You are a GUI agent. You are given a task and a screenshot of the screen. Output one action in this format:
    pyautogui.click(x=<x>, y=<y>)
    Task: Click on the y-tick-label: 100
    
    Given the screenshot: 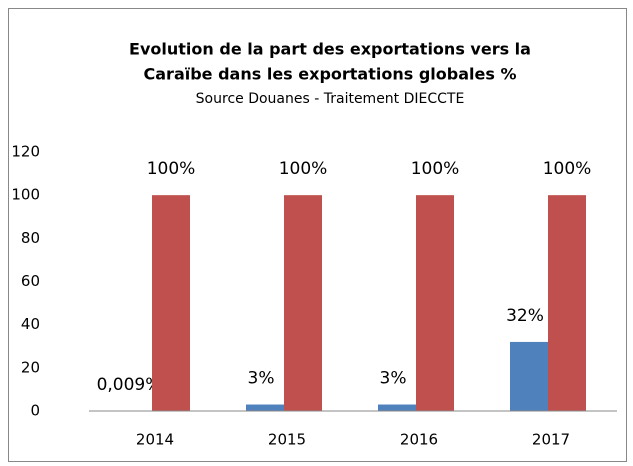 What is the action you would take?
    pyautogui.click(x=25, y=195)
    